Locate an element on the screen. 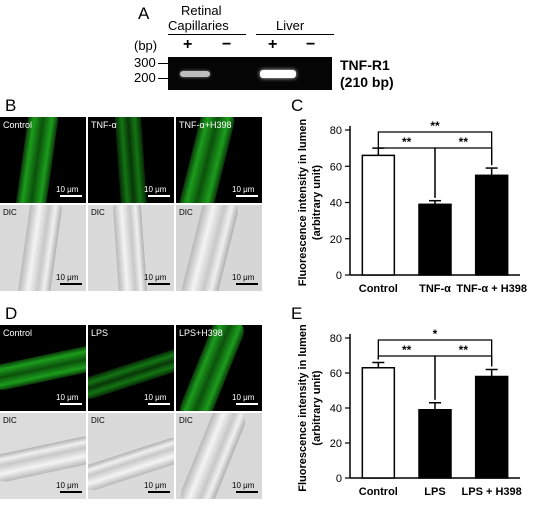 This screenshot has width=550, height=505. fluor-label-control-d: Control is located at coordinates (18, 333).